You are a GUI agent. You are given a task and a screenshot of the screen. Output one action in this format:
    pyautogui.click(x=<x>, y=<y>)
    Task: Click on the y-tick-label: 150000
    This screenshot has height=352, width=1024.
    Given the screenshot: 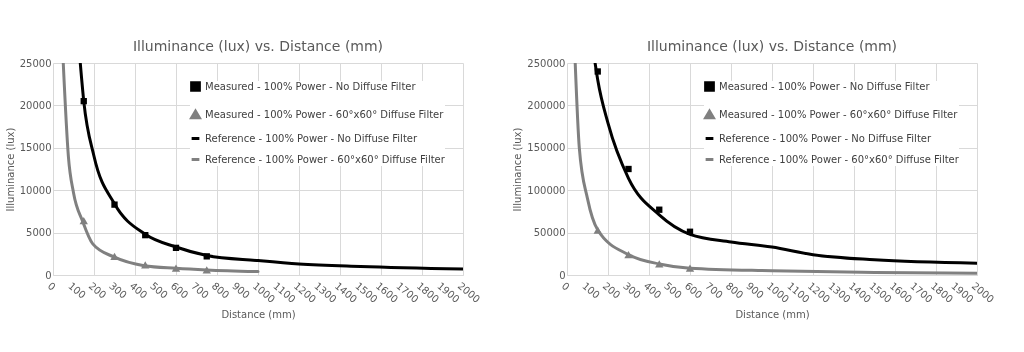 What is the action you would take?
    pyautogui.click(x=546, y=148)
    